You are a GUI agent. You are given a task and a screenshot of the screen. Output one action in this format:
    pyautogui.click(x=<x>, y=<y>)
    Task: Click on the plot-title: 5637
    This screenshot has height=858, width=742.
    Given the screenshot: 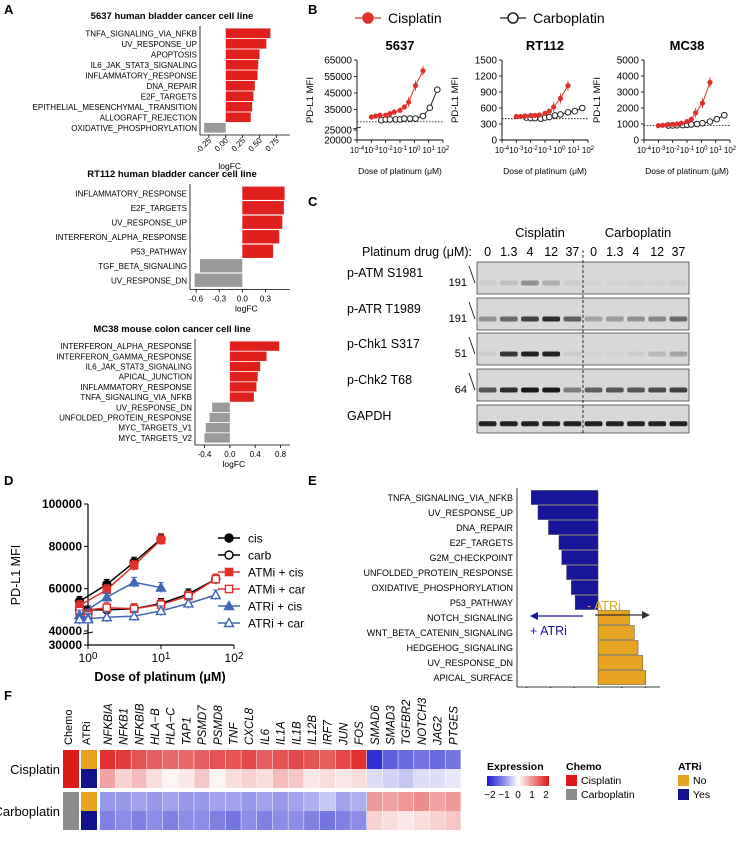 What is the action you would take?
    pyautogui.click(x=400, y=45)
    